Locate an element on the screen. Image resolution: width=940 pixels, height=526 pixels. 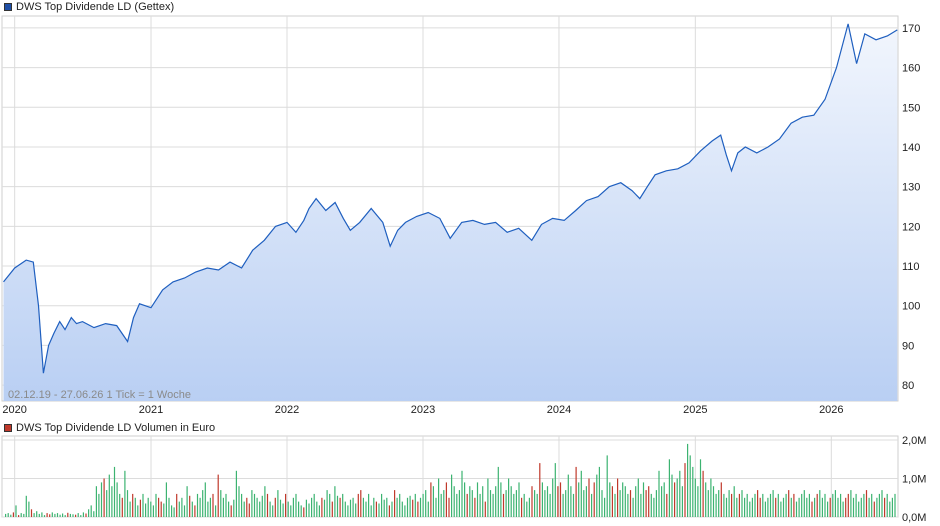
volume-axis: 0,0M 1,0M 2,0M is located at coordinates (914, 479).